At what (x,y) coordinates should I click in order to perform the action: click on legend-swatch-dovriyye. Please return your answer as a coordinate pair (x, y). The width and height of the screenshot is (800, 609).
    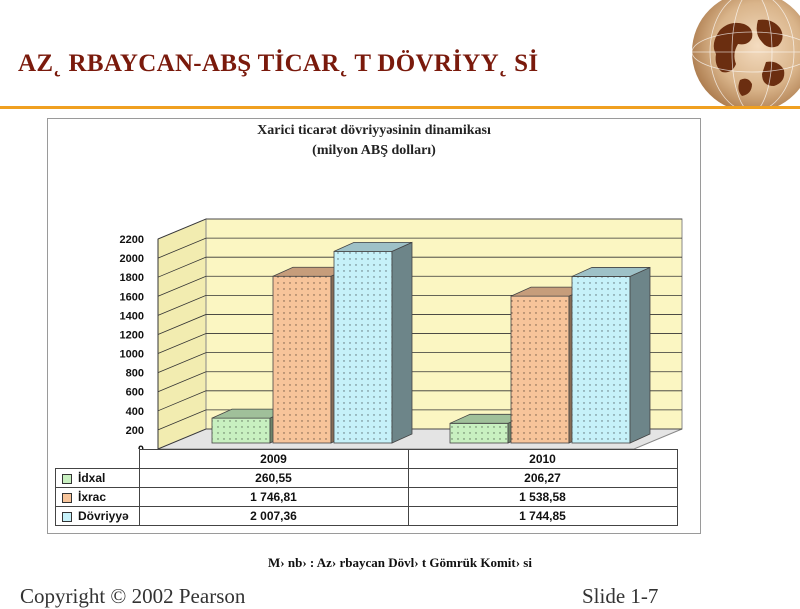
    Looking at the image, I should click on (67, 516).